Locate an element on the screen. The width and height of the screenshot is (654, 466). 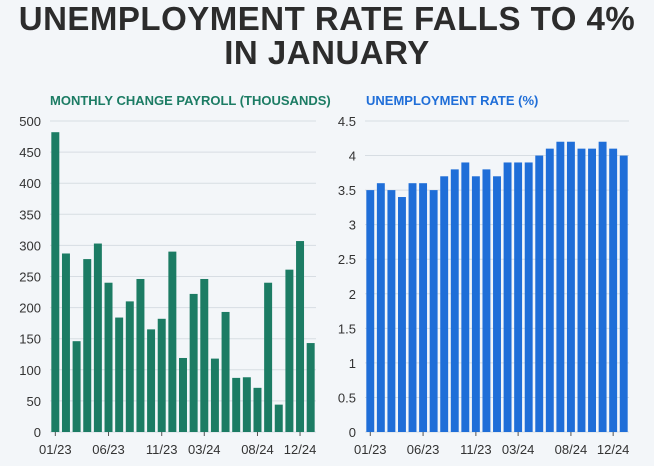
payroll-ytick-label: 250 is located at coordinates (30, 277).